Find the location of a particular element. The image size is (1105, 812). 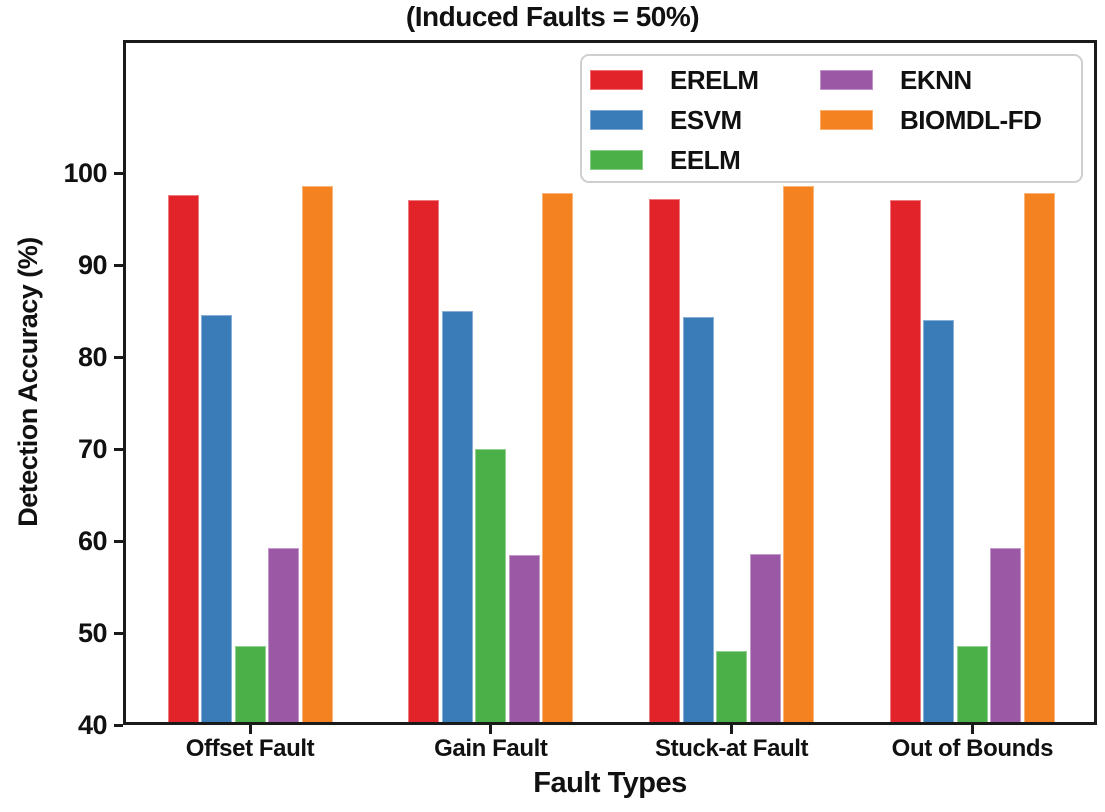

y-tick-label: 80 is located at coordinates (92, 357).